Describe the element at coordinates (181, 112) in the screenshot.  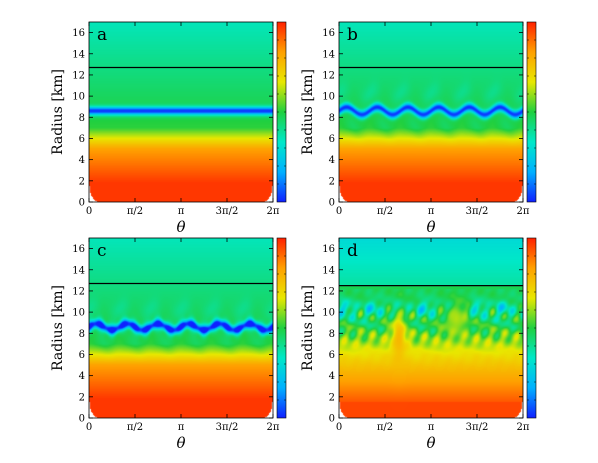
I see `heatmap-a` at that location.